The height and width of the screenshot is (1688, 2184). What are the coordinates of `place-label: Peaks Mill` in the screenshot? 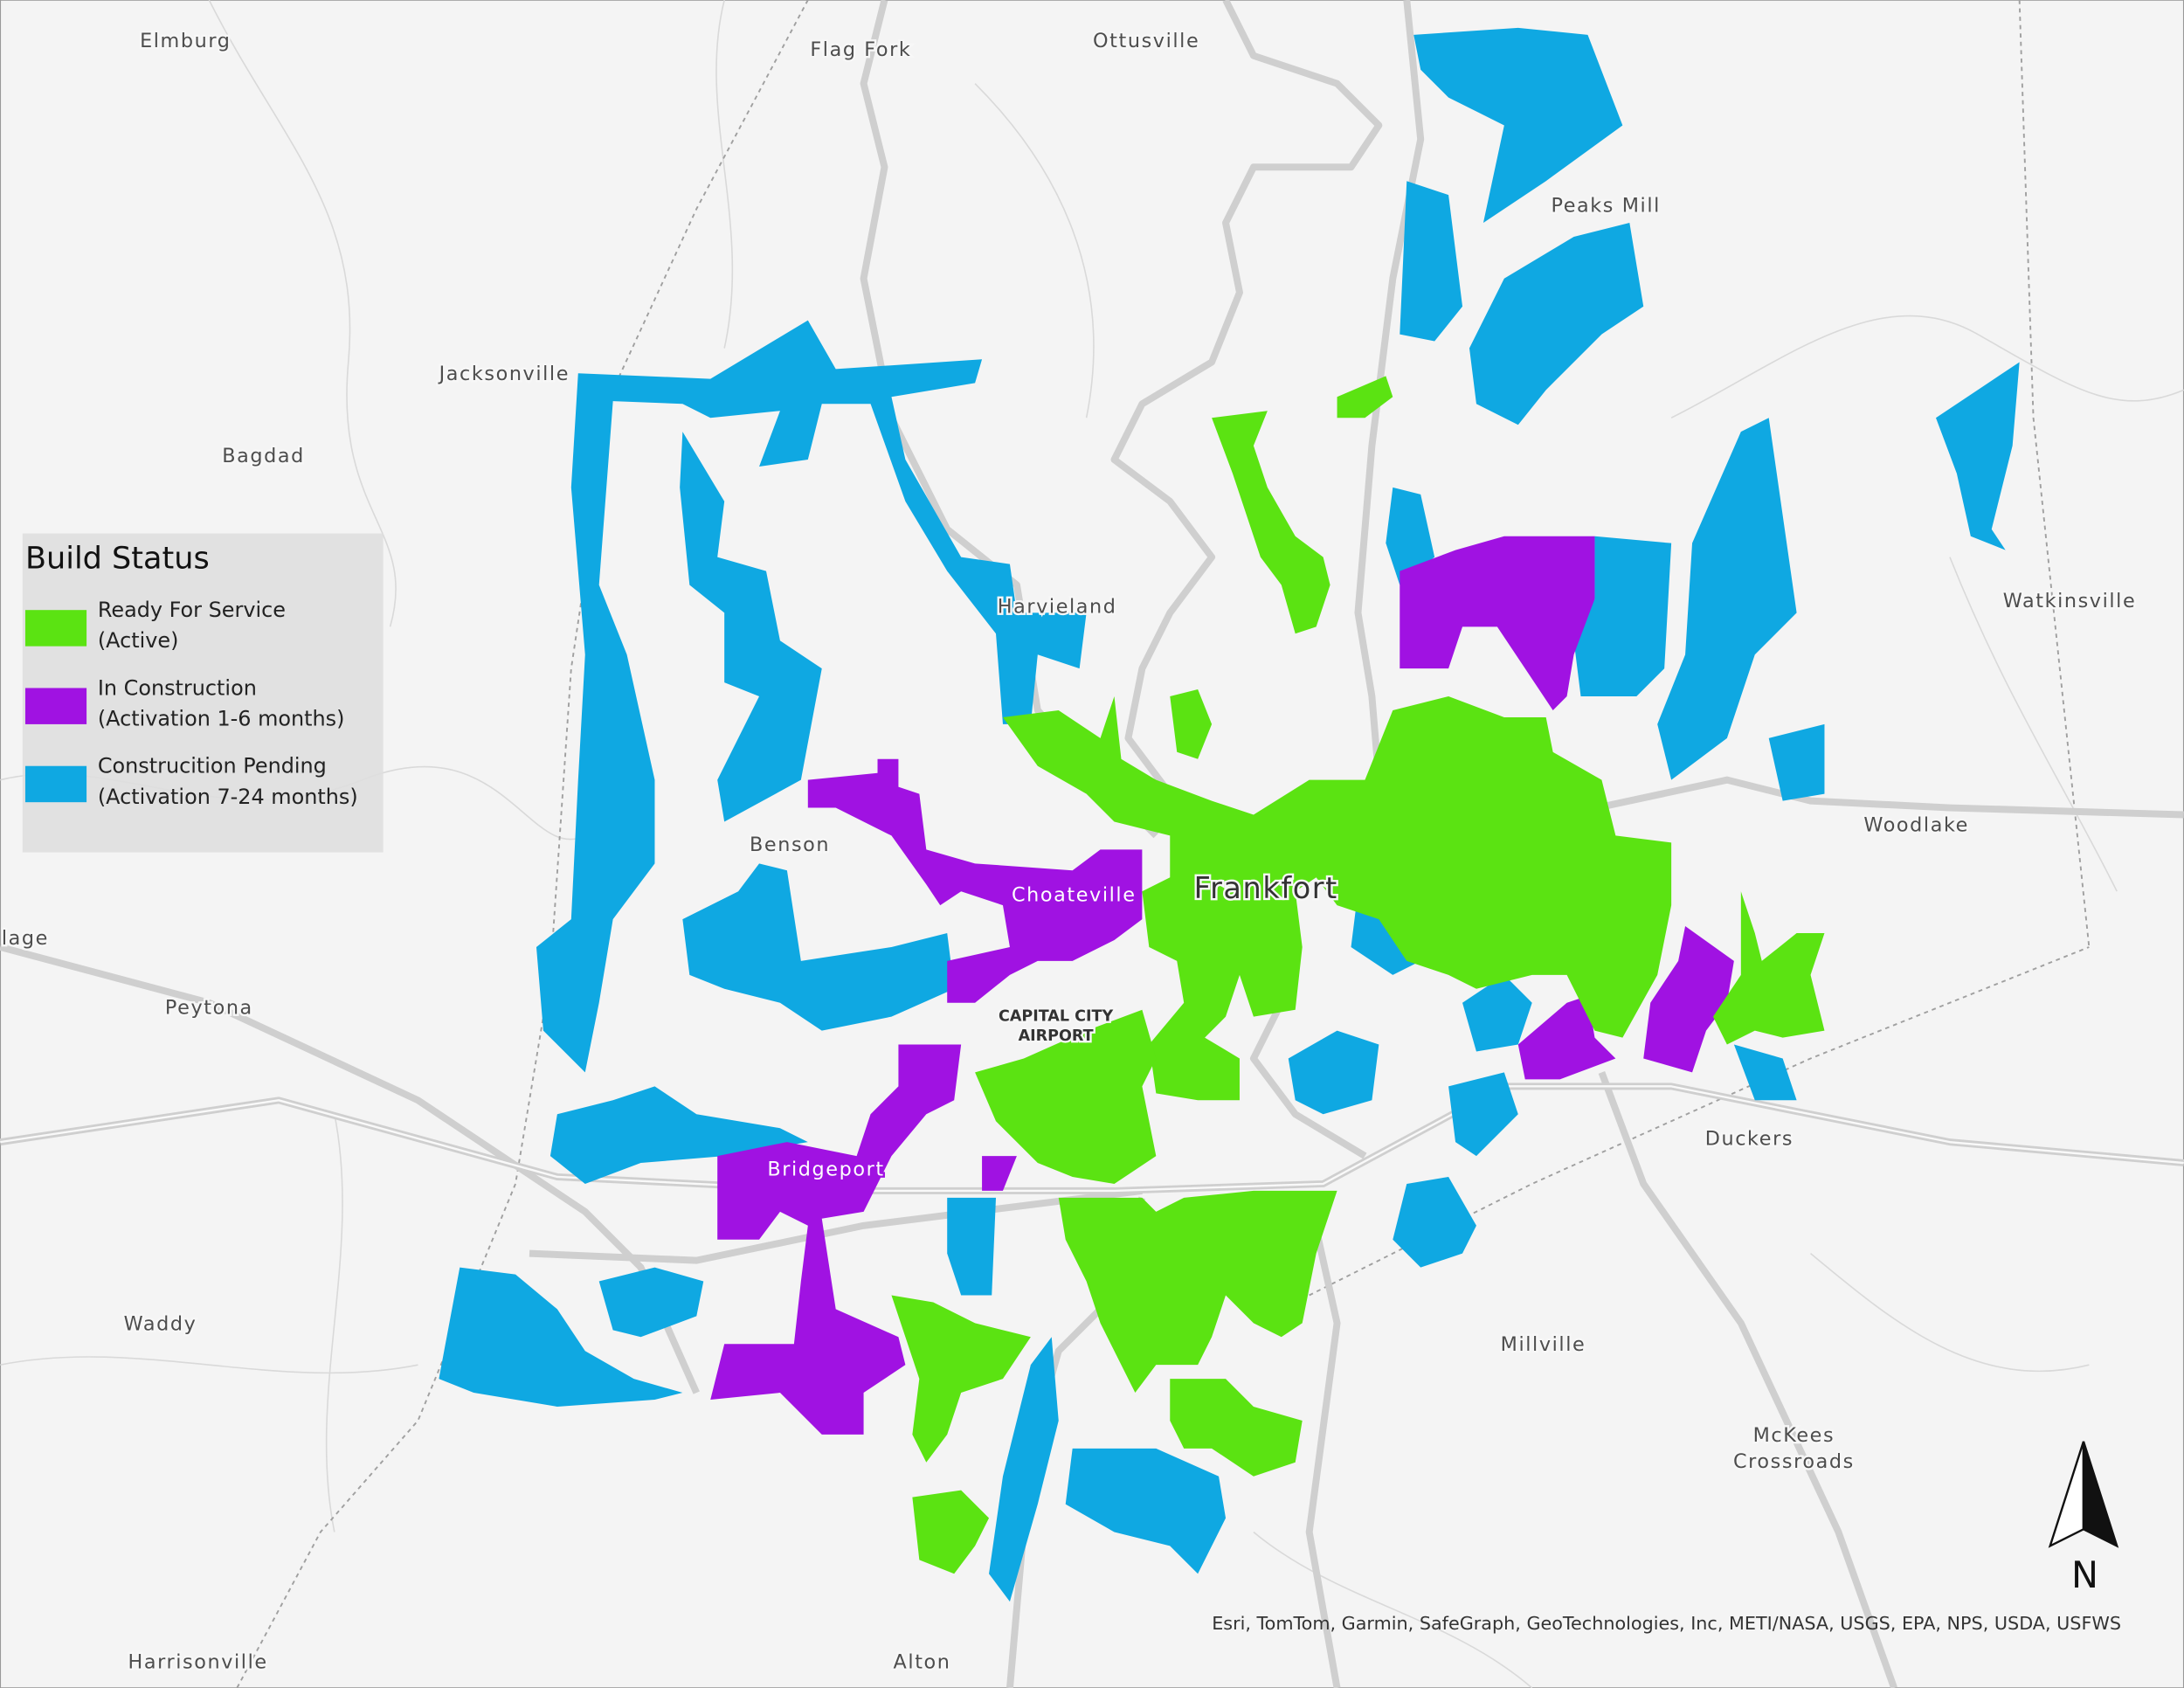 It's located at (1605, 205).